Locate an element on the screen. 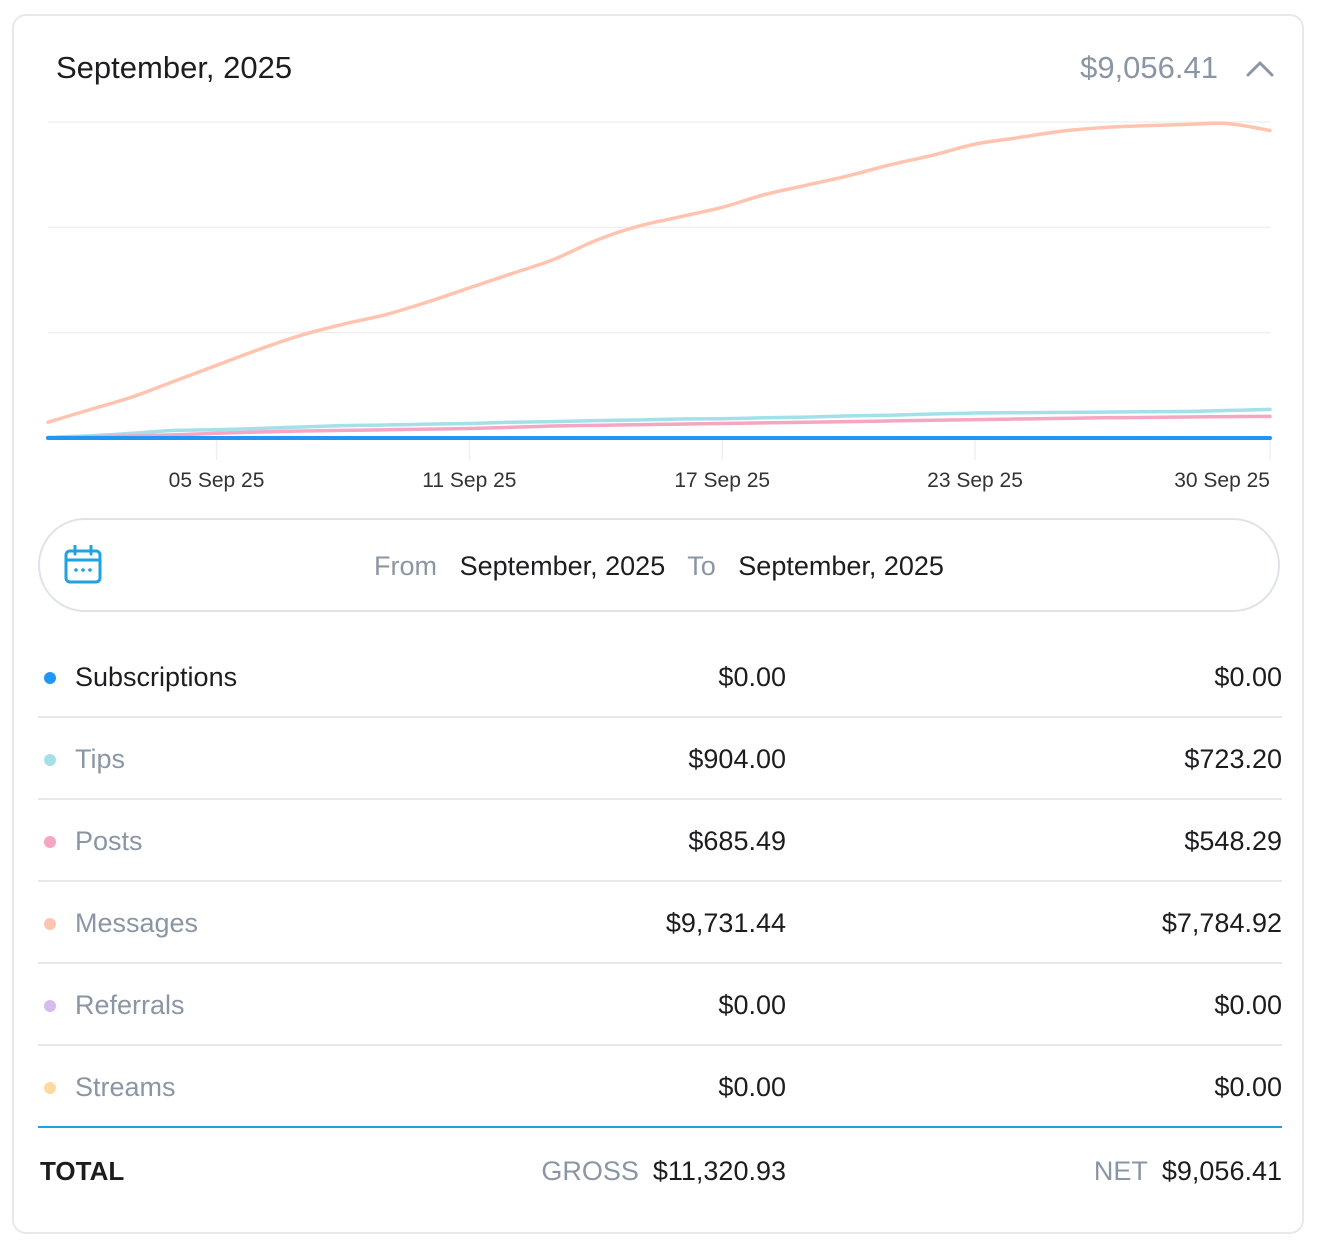 This screenshot has width=1321, height=1247. from-label: From is located at coordinates (406, 566).